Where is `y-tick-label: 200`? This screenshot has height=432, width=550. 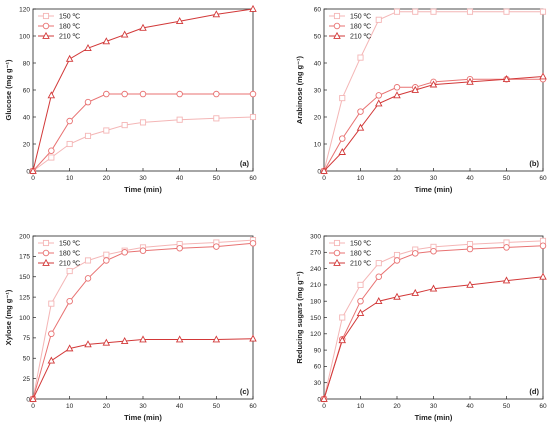
y-tick-label: 200 is located at coordinates (24, 236).